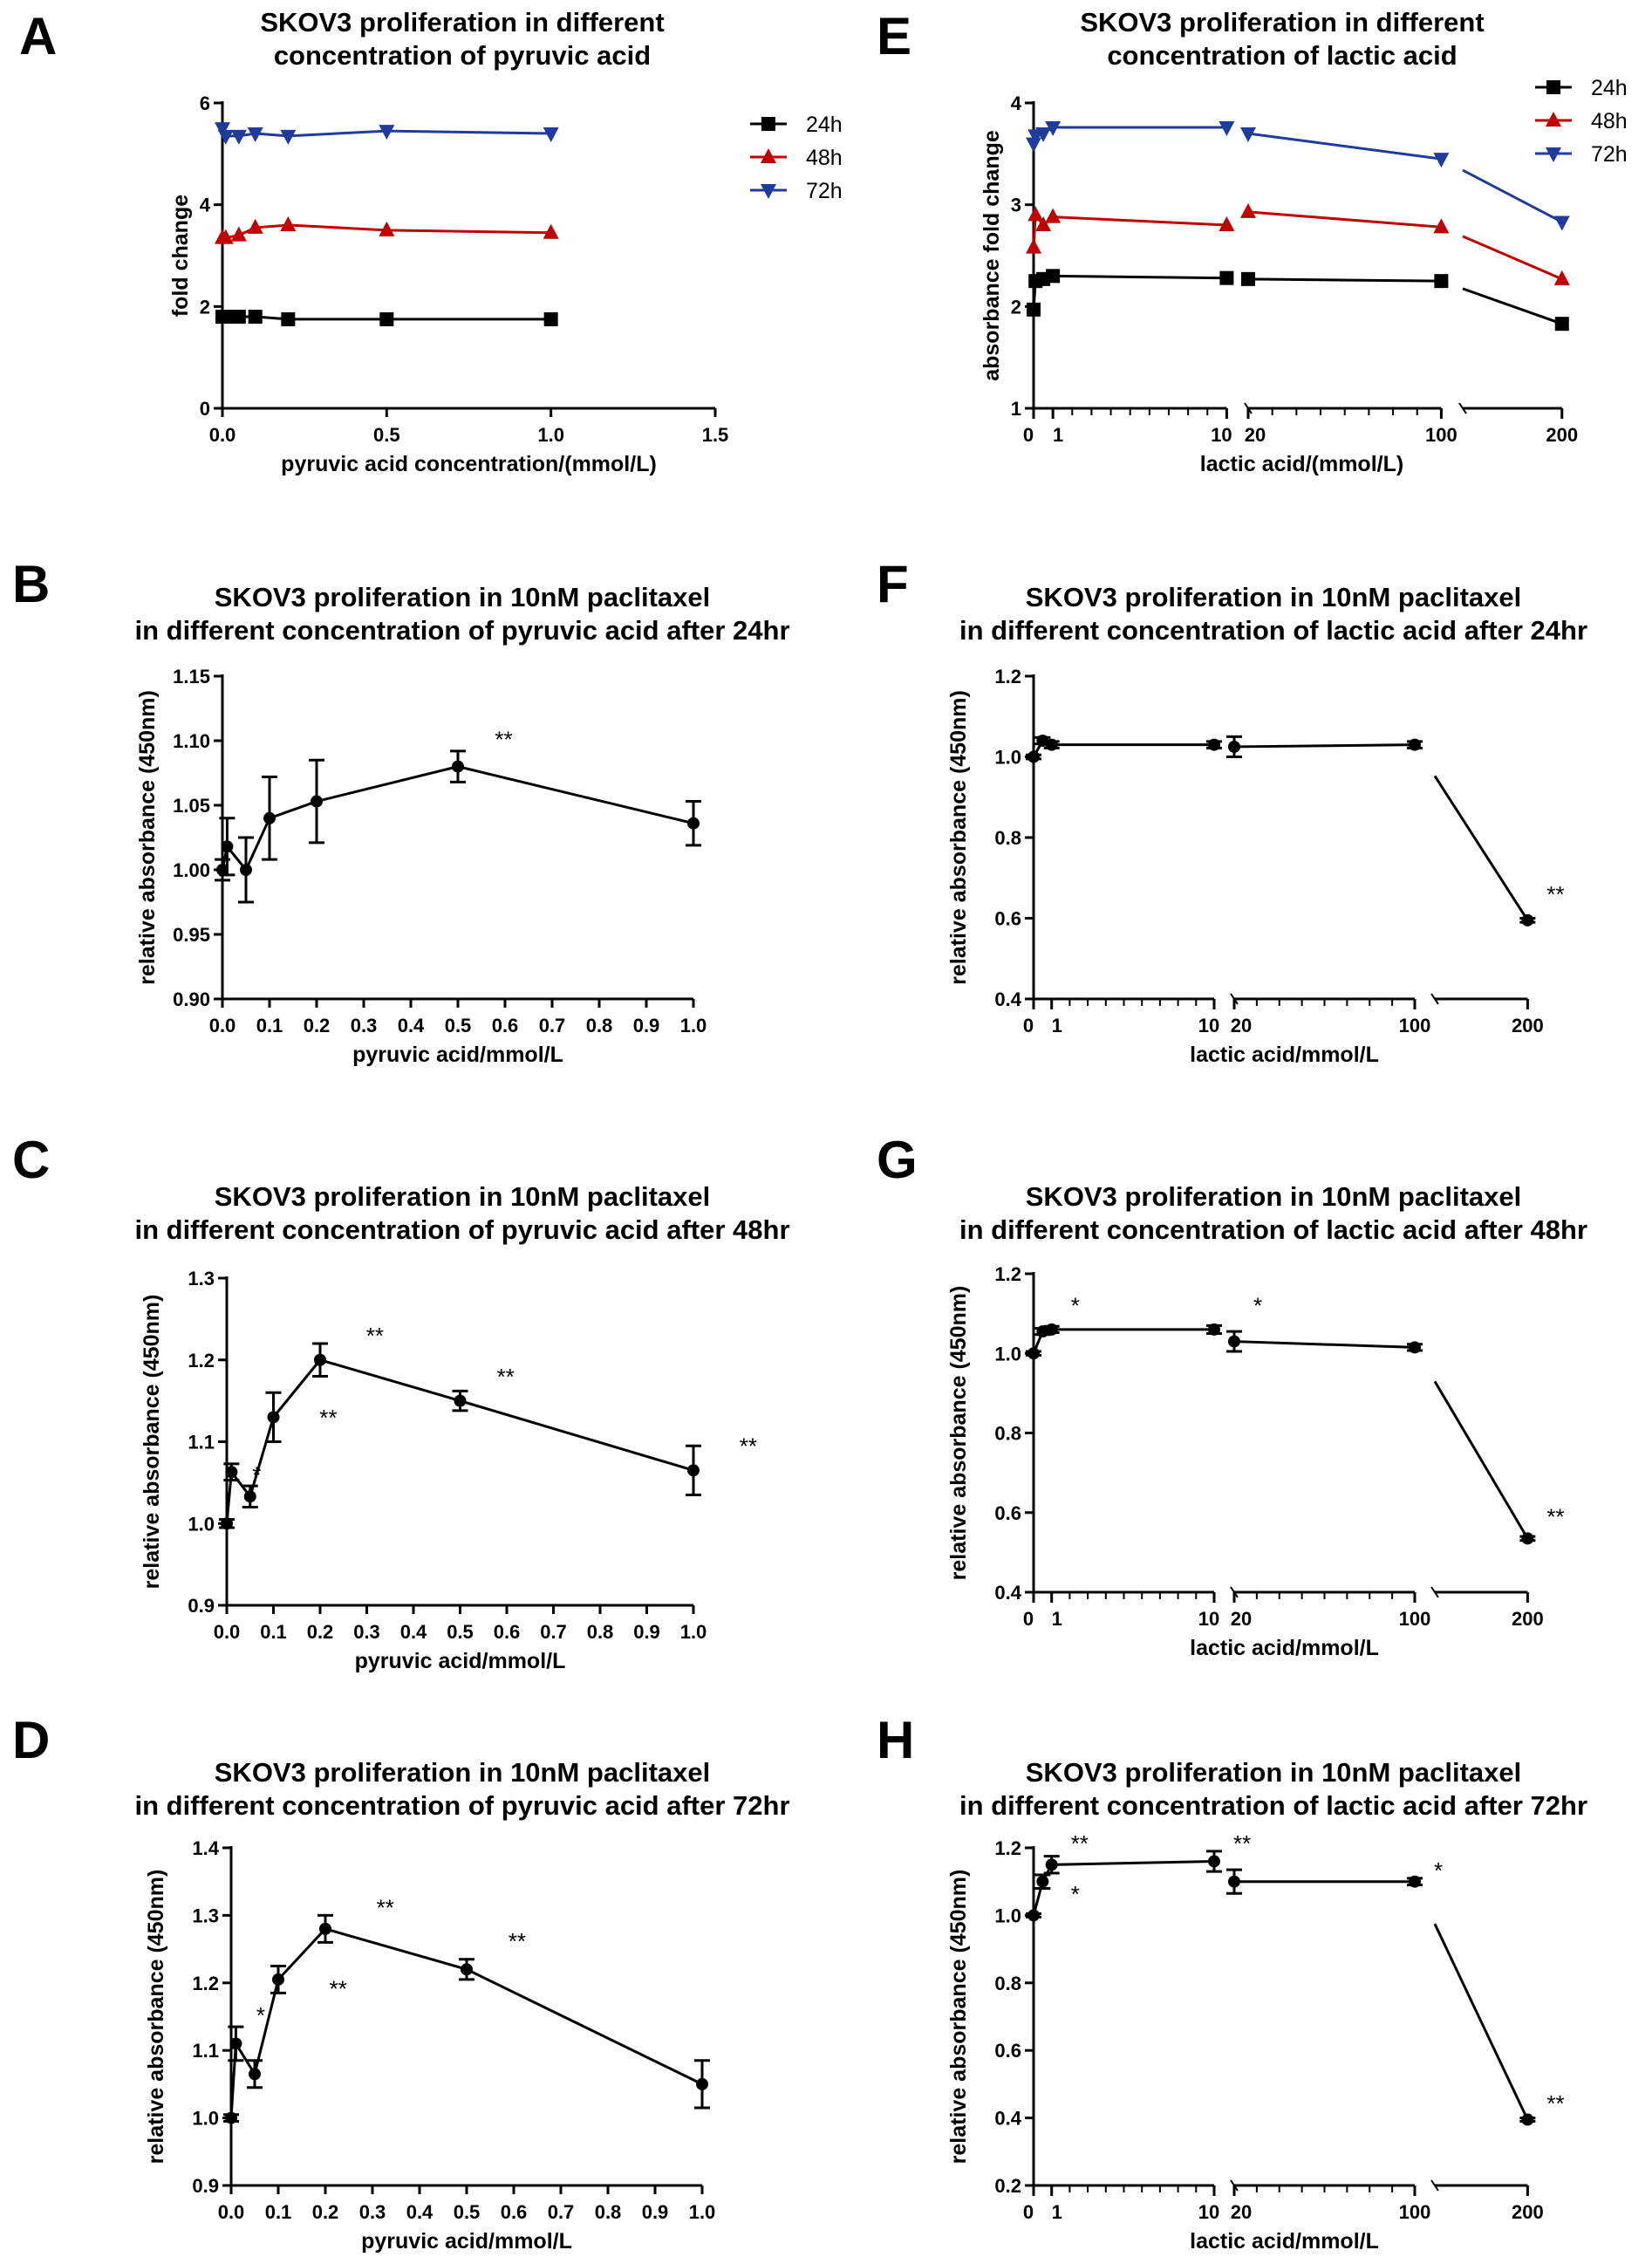 The width and height of the screenshot is (1652, 2257). Describe the element at coordinates (1282, 55) in the screenshot. I see `chart-title: concentration of lactic acid` at that location.